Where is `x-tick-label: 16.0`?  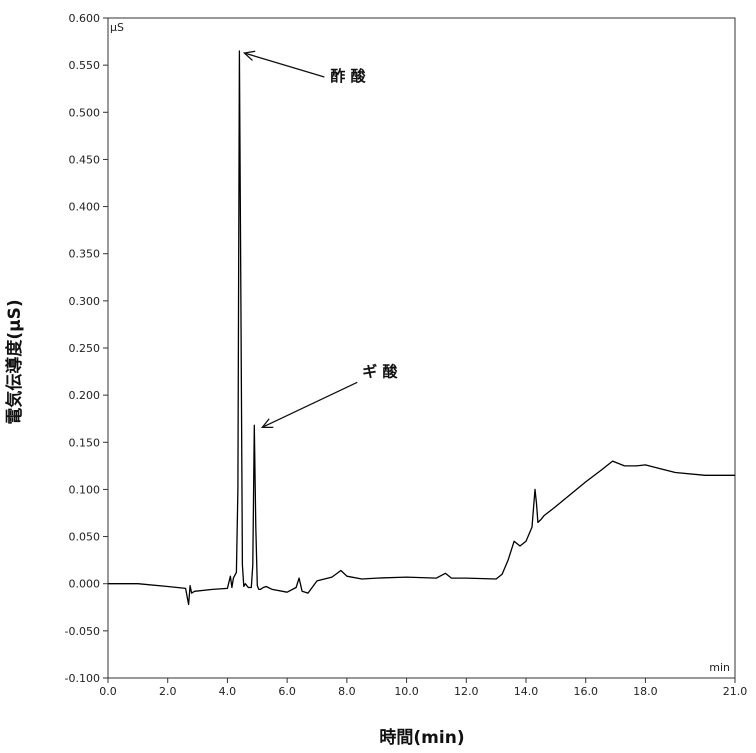
x-tick-label: 16.0 is located at coordinates (585, 691).